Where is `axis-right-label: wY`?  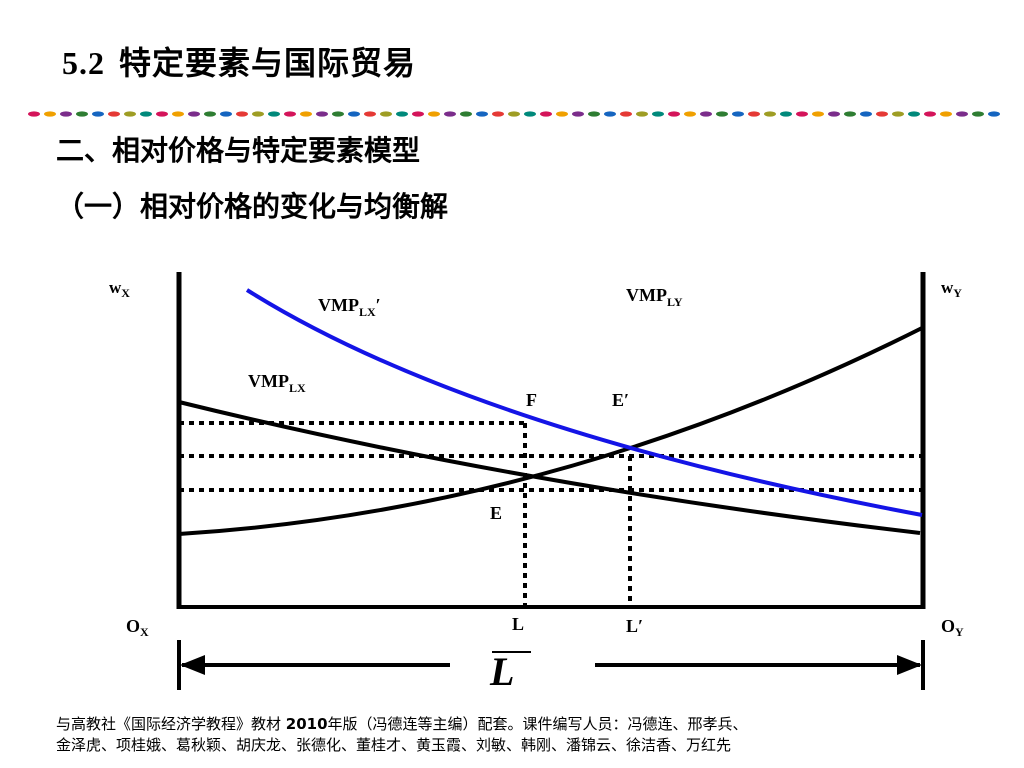
axis-right-label: wY is located at coordinates (951, 289).